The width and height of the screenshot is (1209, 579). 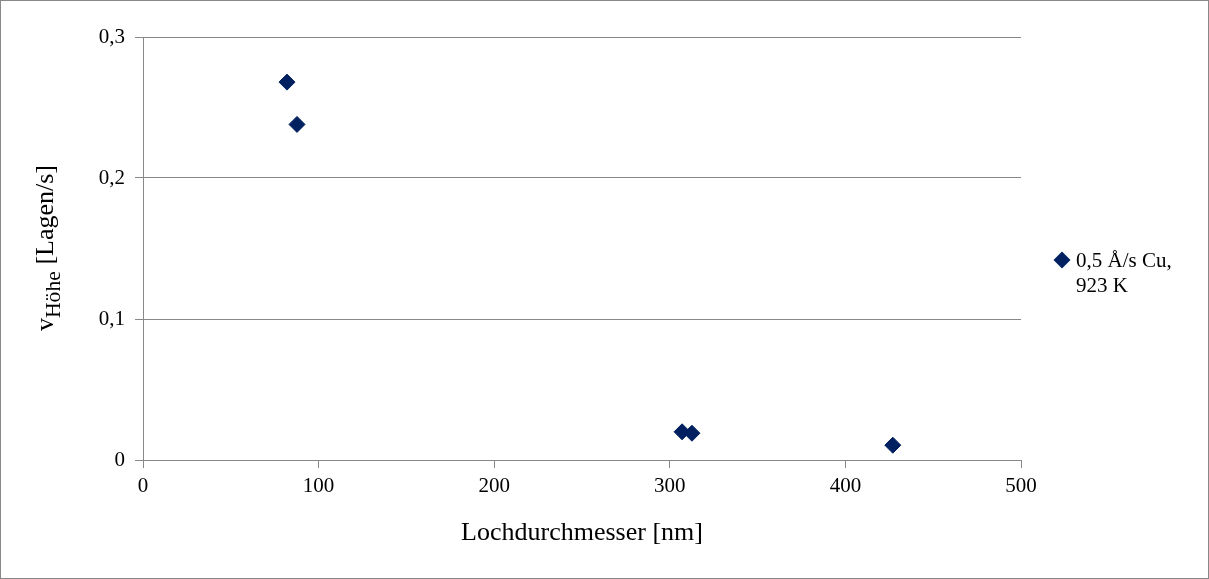 I want to click on x-tick-label: 400, so click(x=845, y=485).